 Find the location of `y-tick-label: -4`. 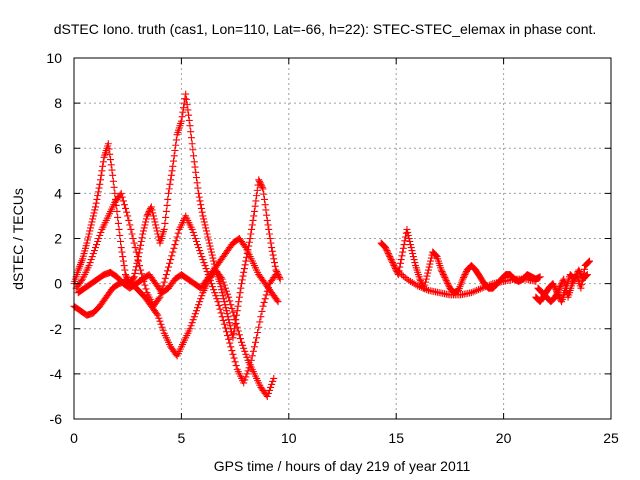

y-tick-label: -4 is located at coordinates (56, 374).